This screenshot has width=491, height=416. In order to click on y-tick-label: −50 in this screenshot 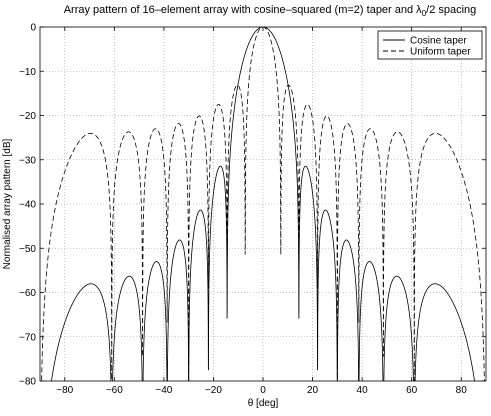, I will do `click(27, 249)`.